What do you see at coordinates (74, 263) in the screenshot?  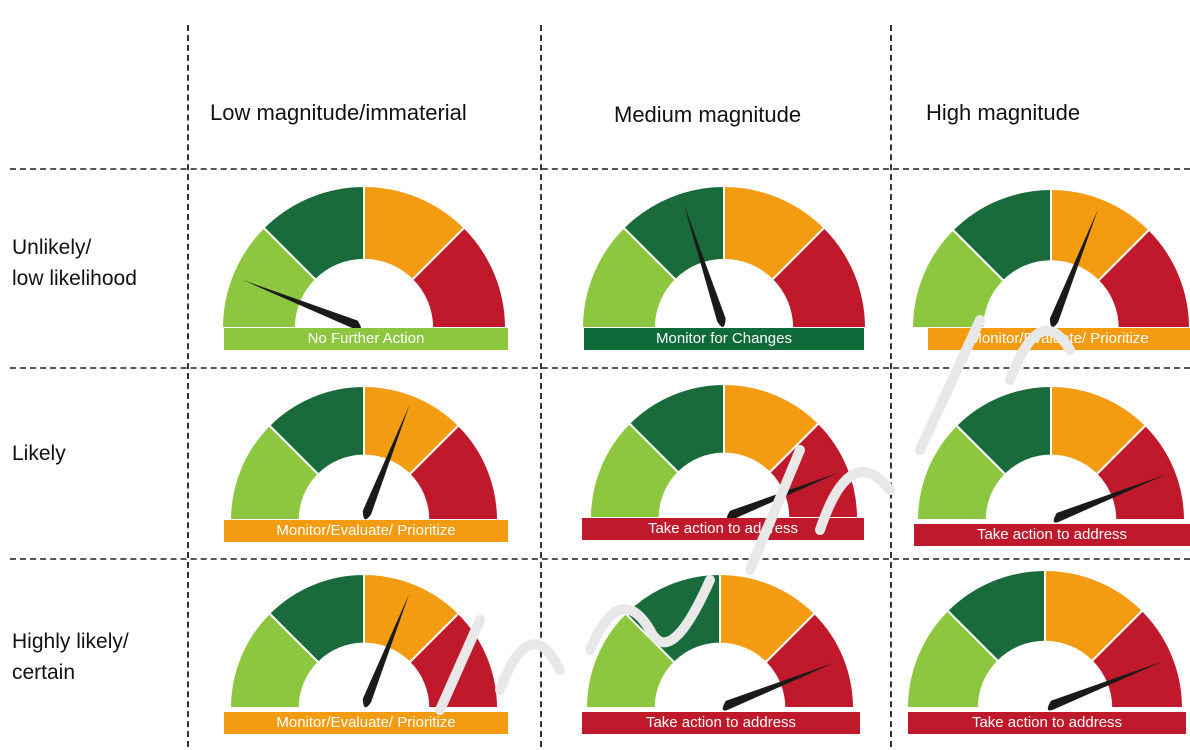 I see `row-header-unlikely: Unlikely/ low likelihood` at bounding box center [74, 263].